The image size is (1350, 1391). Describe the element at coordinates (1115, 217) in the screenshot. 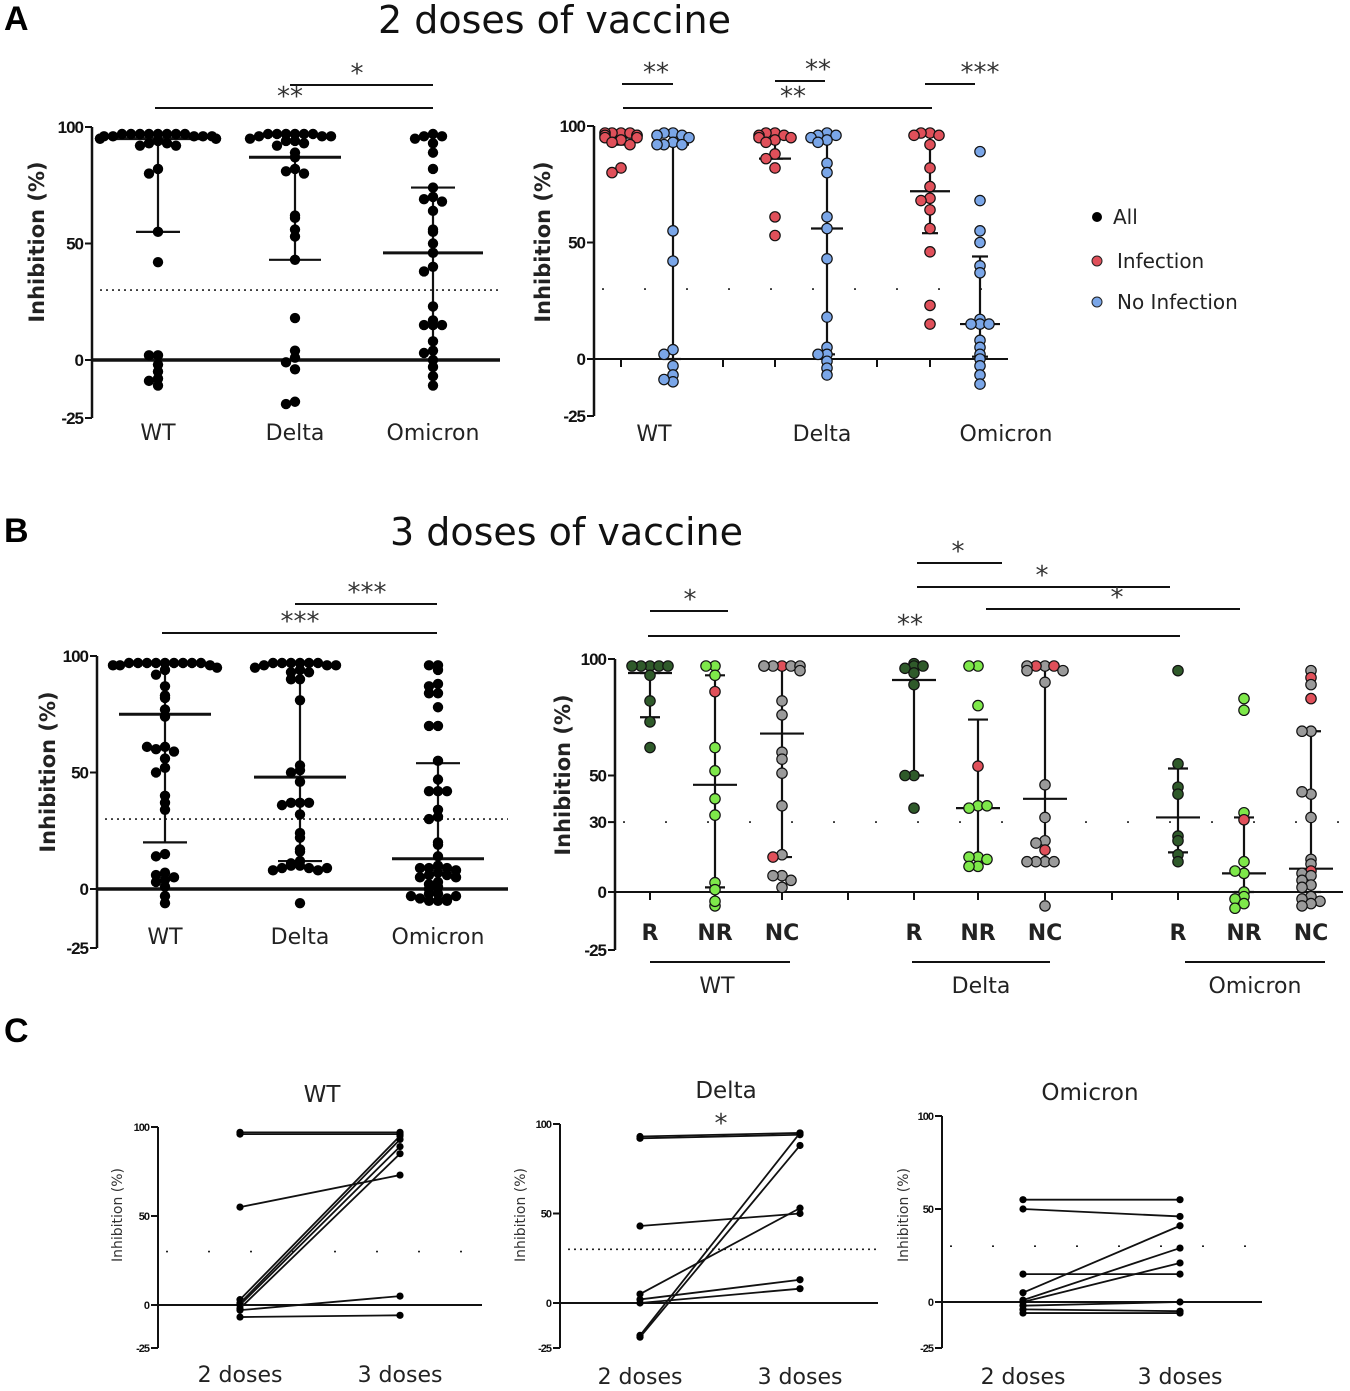

I see `legend-item-all: All` at that location.